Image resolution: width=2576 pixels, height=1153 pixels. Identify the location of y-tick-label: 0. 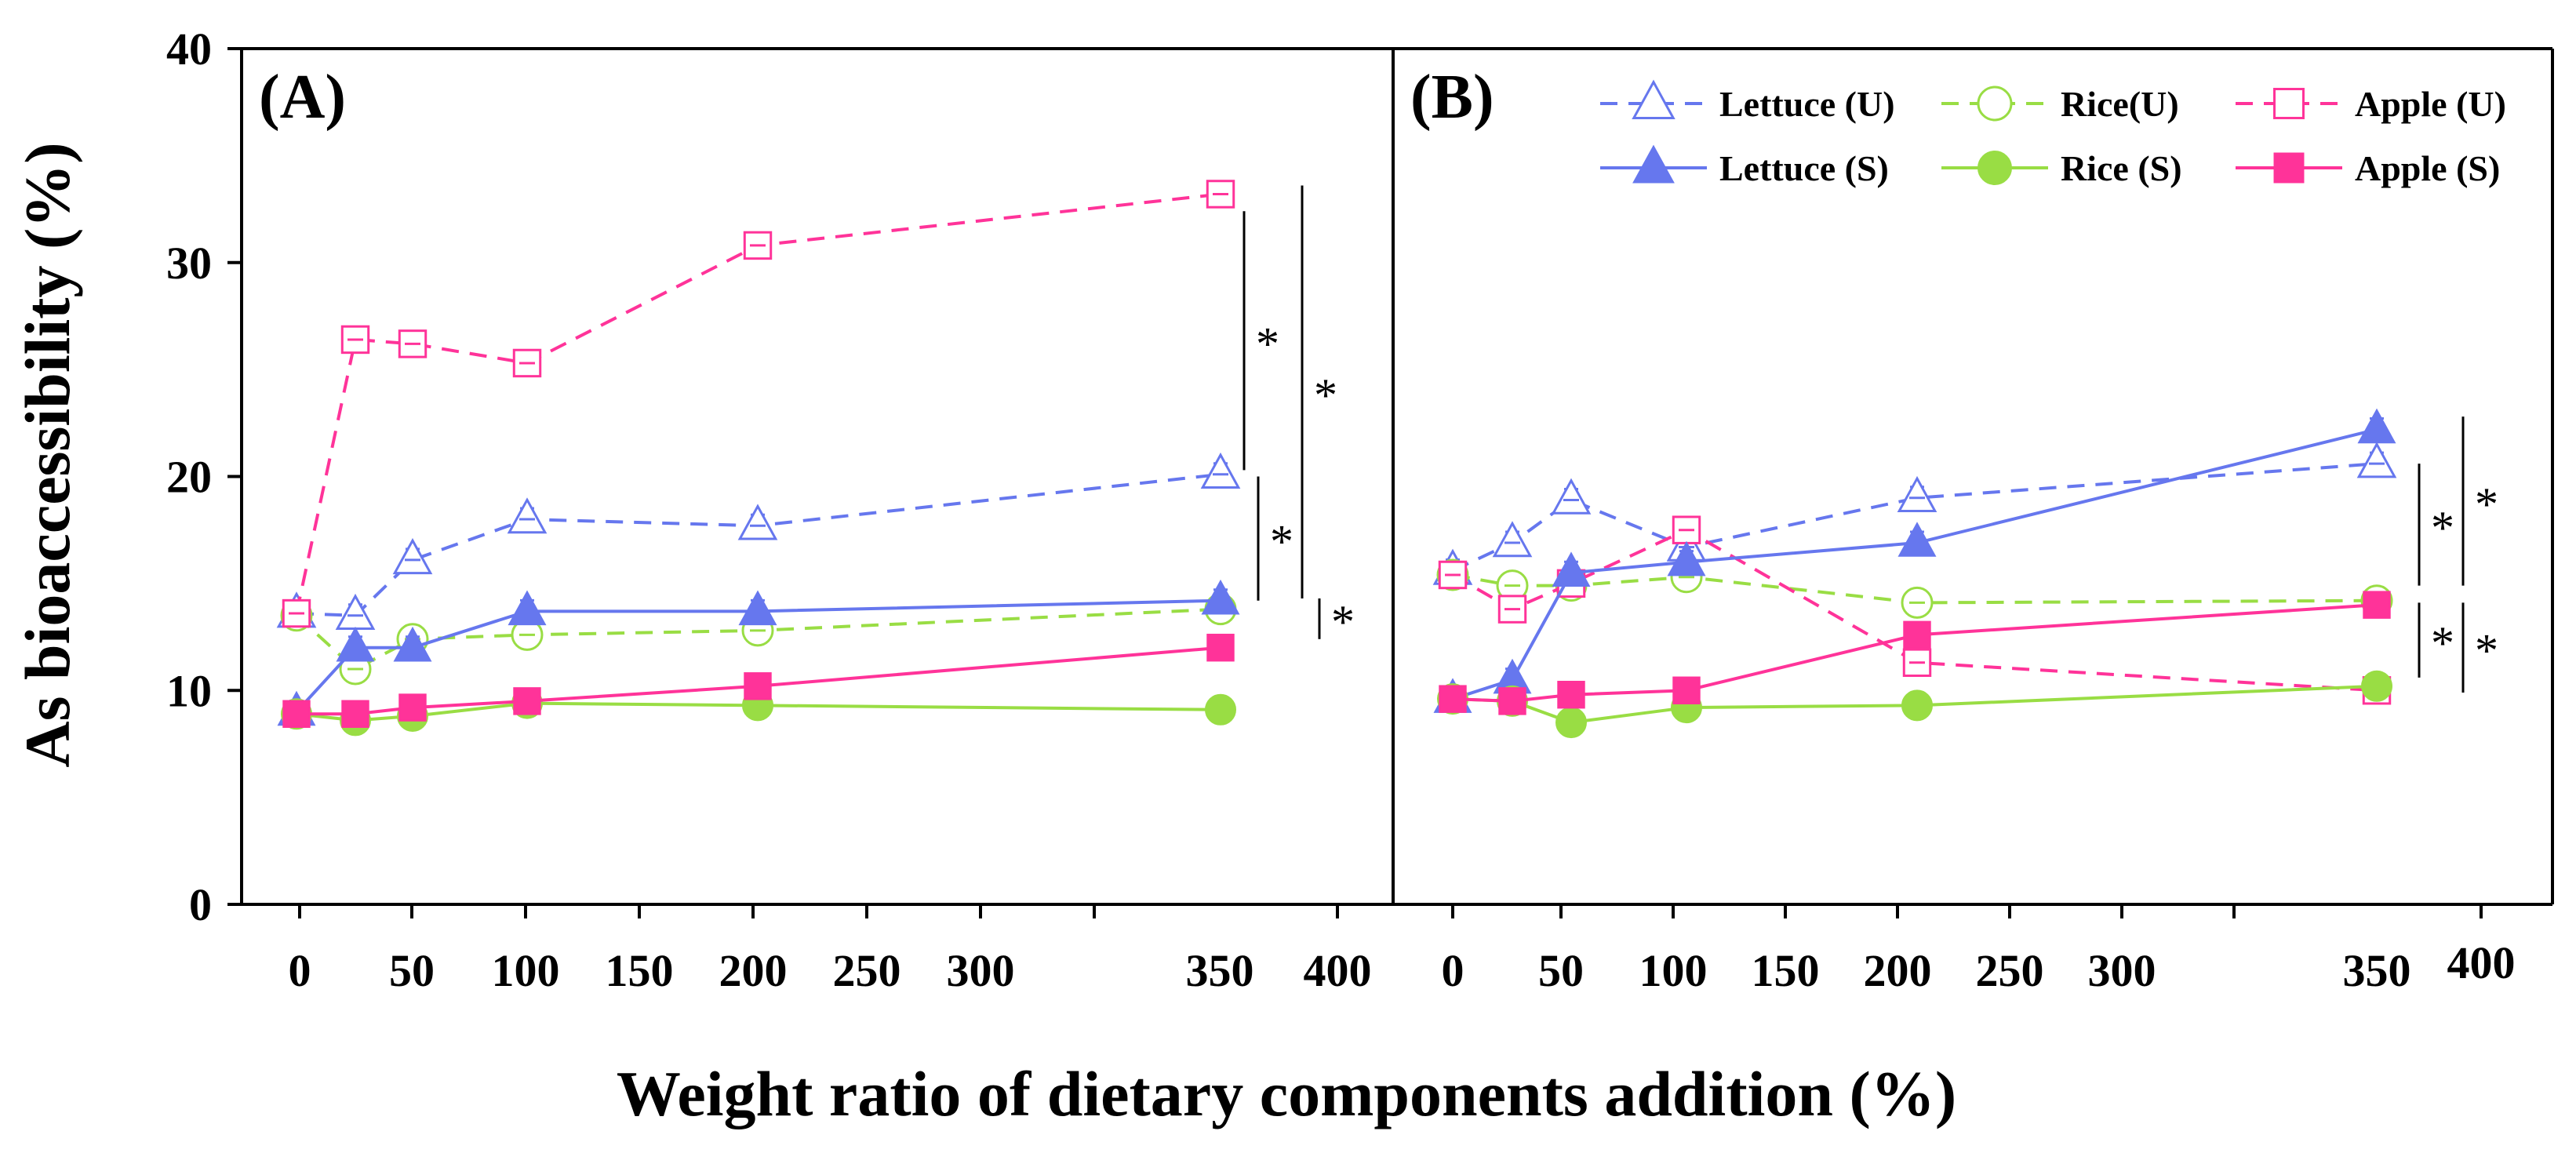
(200, 905).